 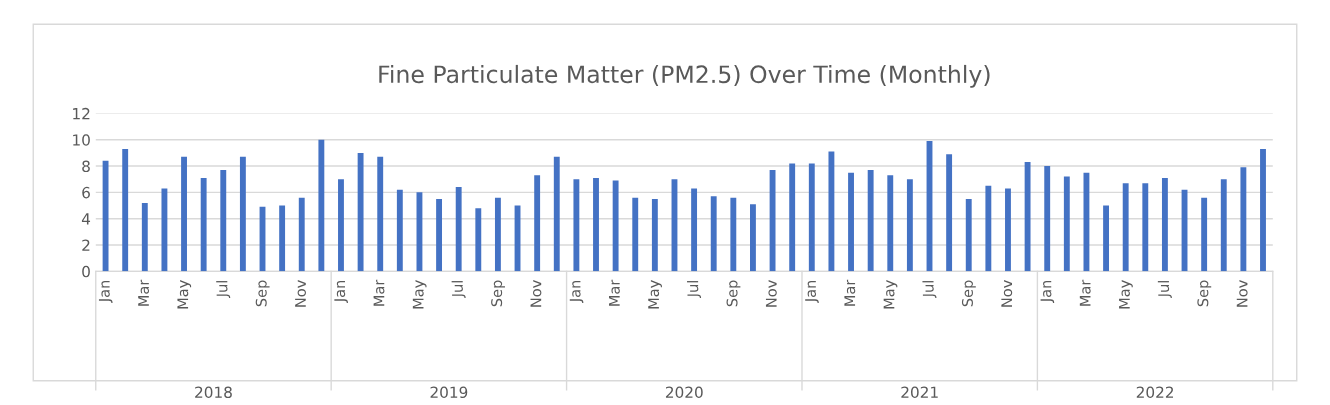 I want to click on y-tick-label: 4, so click(x=86, y=219).